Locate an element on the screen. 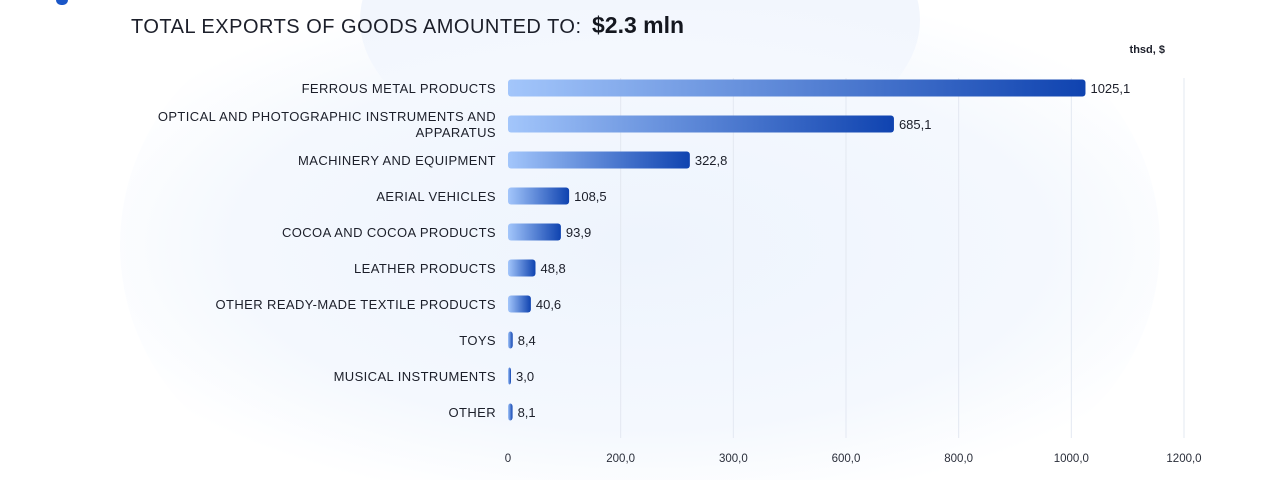  category-label: TOYS is located at coordinates (477, 340).